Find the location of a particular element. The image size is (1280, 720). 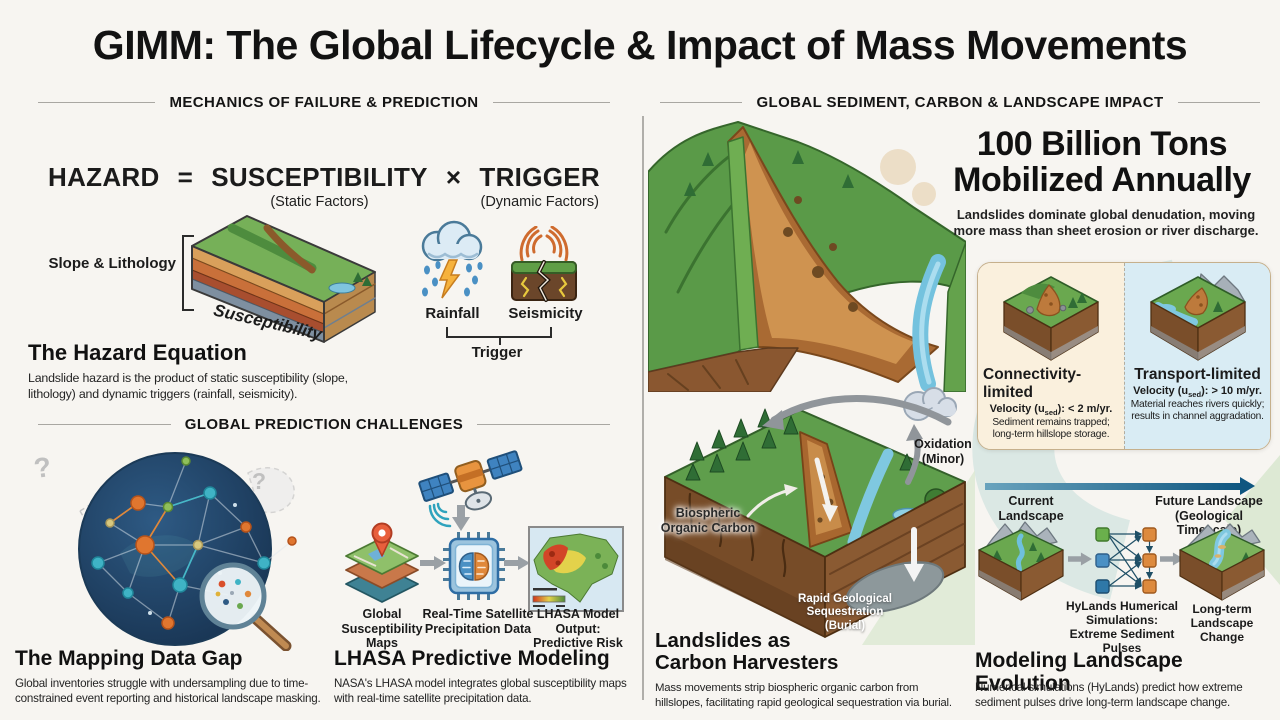

eq-equals: = is located at coordinates (185, 177).